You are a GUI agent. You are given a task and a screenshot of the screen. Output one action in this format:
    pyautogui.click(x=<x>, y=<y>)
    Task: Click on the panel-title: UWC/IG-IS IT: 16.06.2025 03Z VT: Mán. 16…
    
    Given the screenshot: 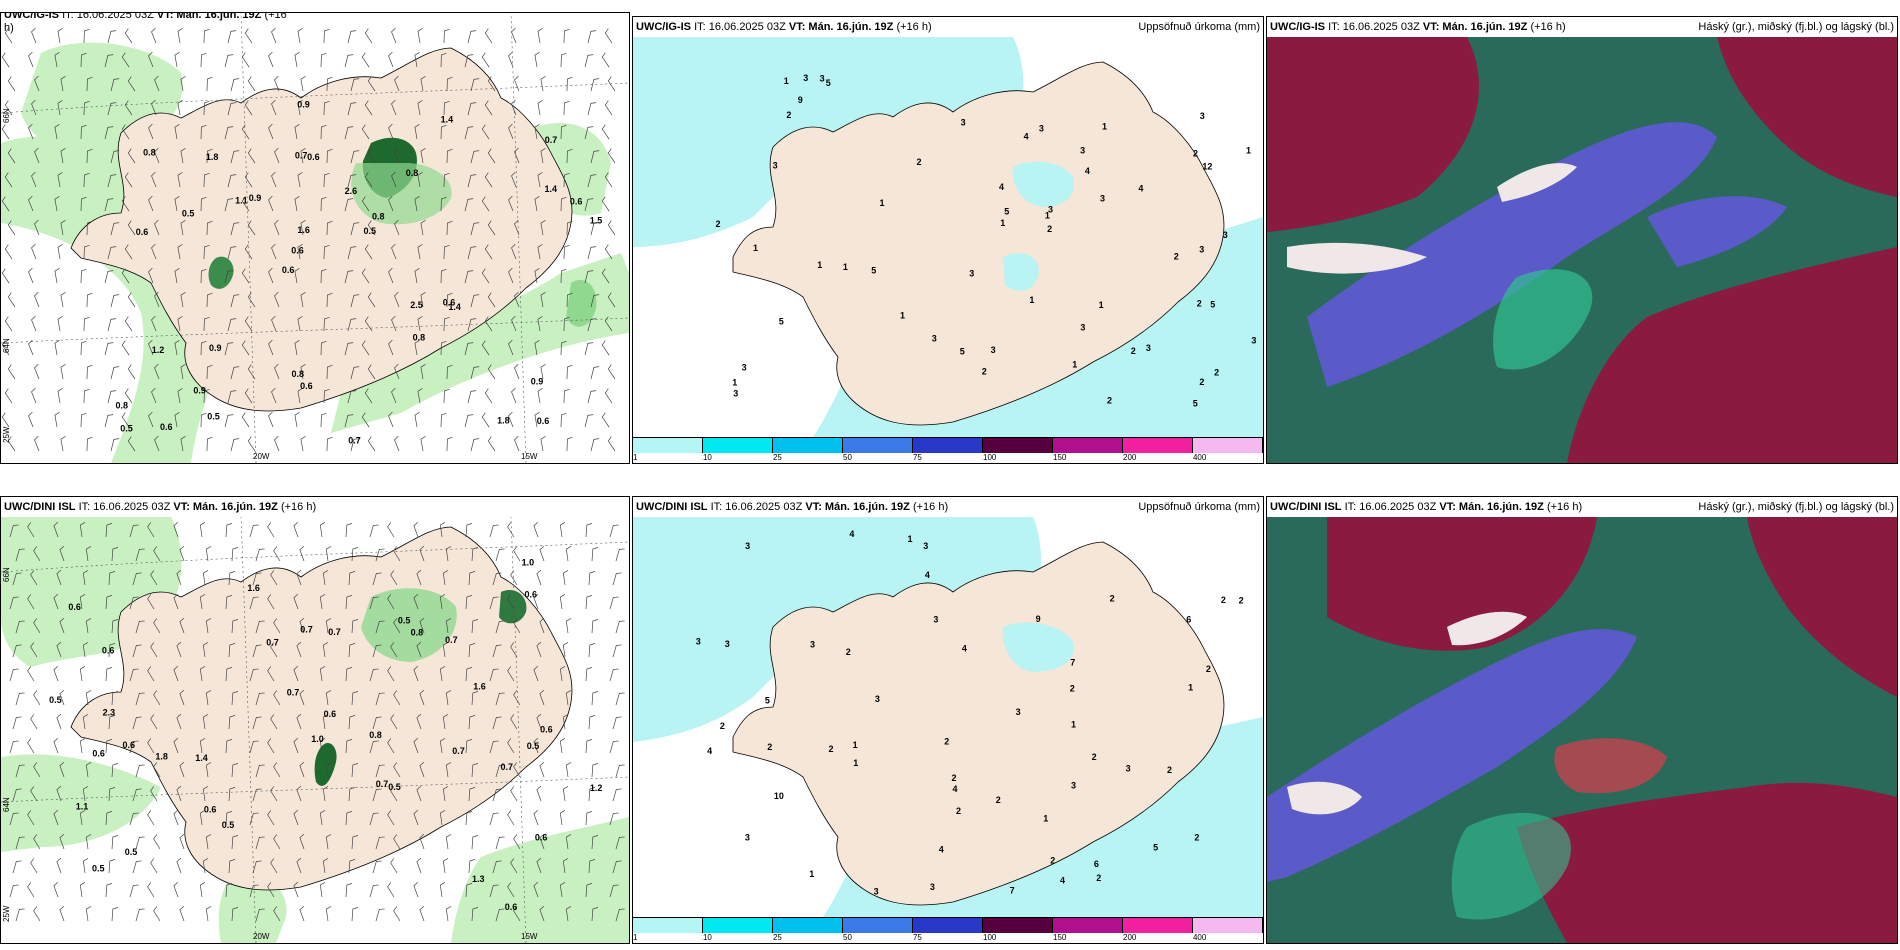 What is the action you would take?
    pyautogui.click(x=145, y=24)
    